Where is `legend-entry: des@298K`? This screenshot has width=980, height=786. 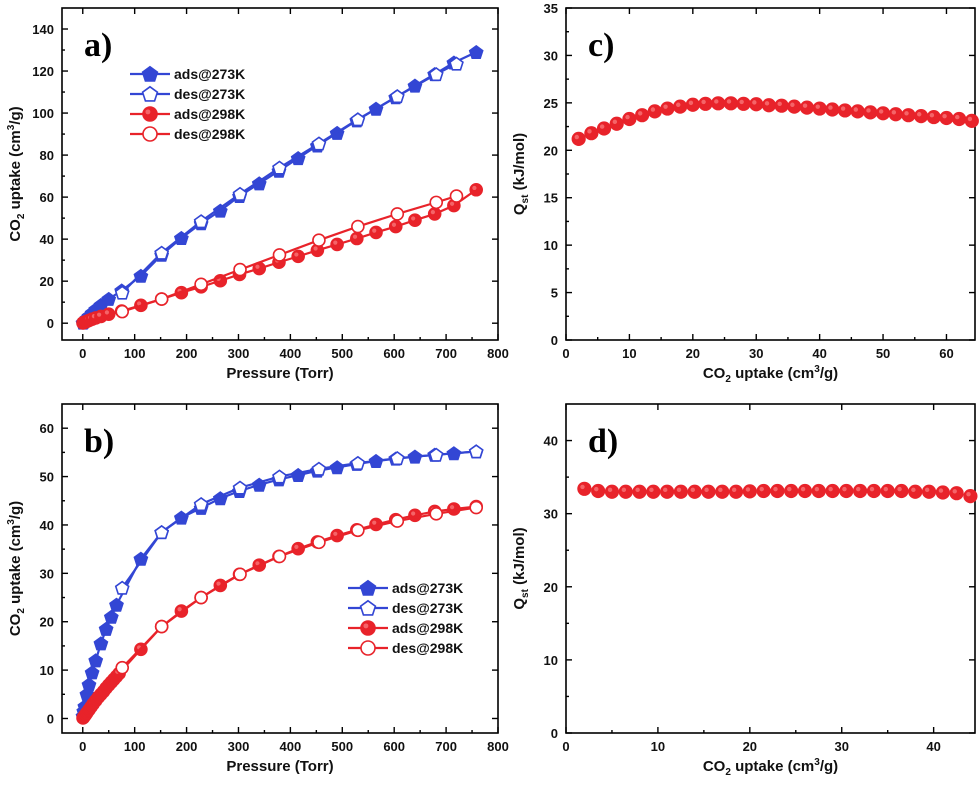 legend-entry: des@298K is located at coordinates (187, 134).